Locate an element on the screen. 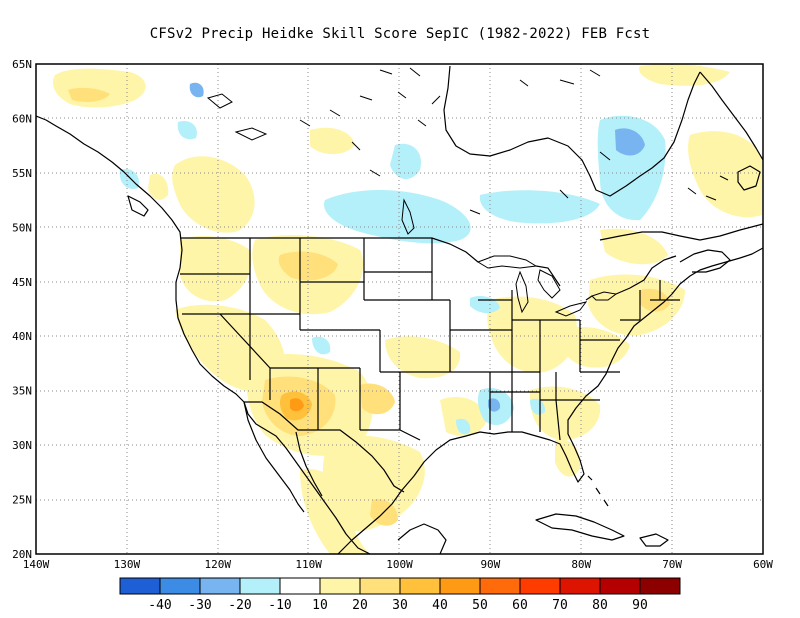 The image size is (800, 618). gulf-california-coast is located at coordinates (309, 464).